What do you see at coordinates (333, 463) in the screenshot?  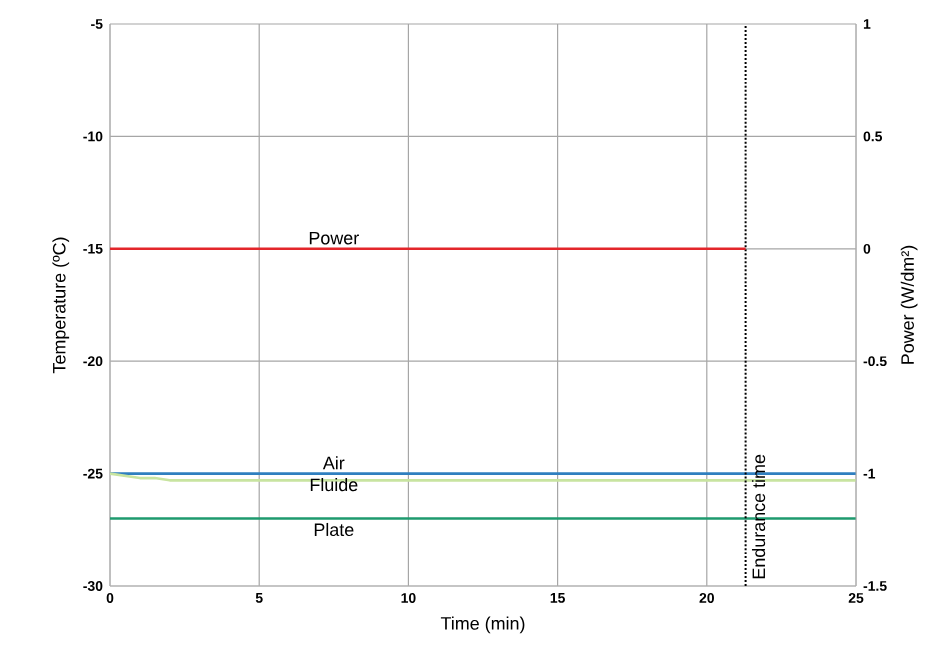 I see `series-label: Air` at bounding box center [333, 463].